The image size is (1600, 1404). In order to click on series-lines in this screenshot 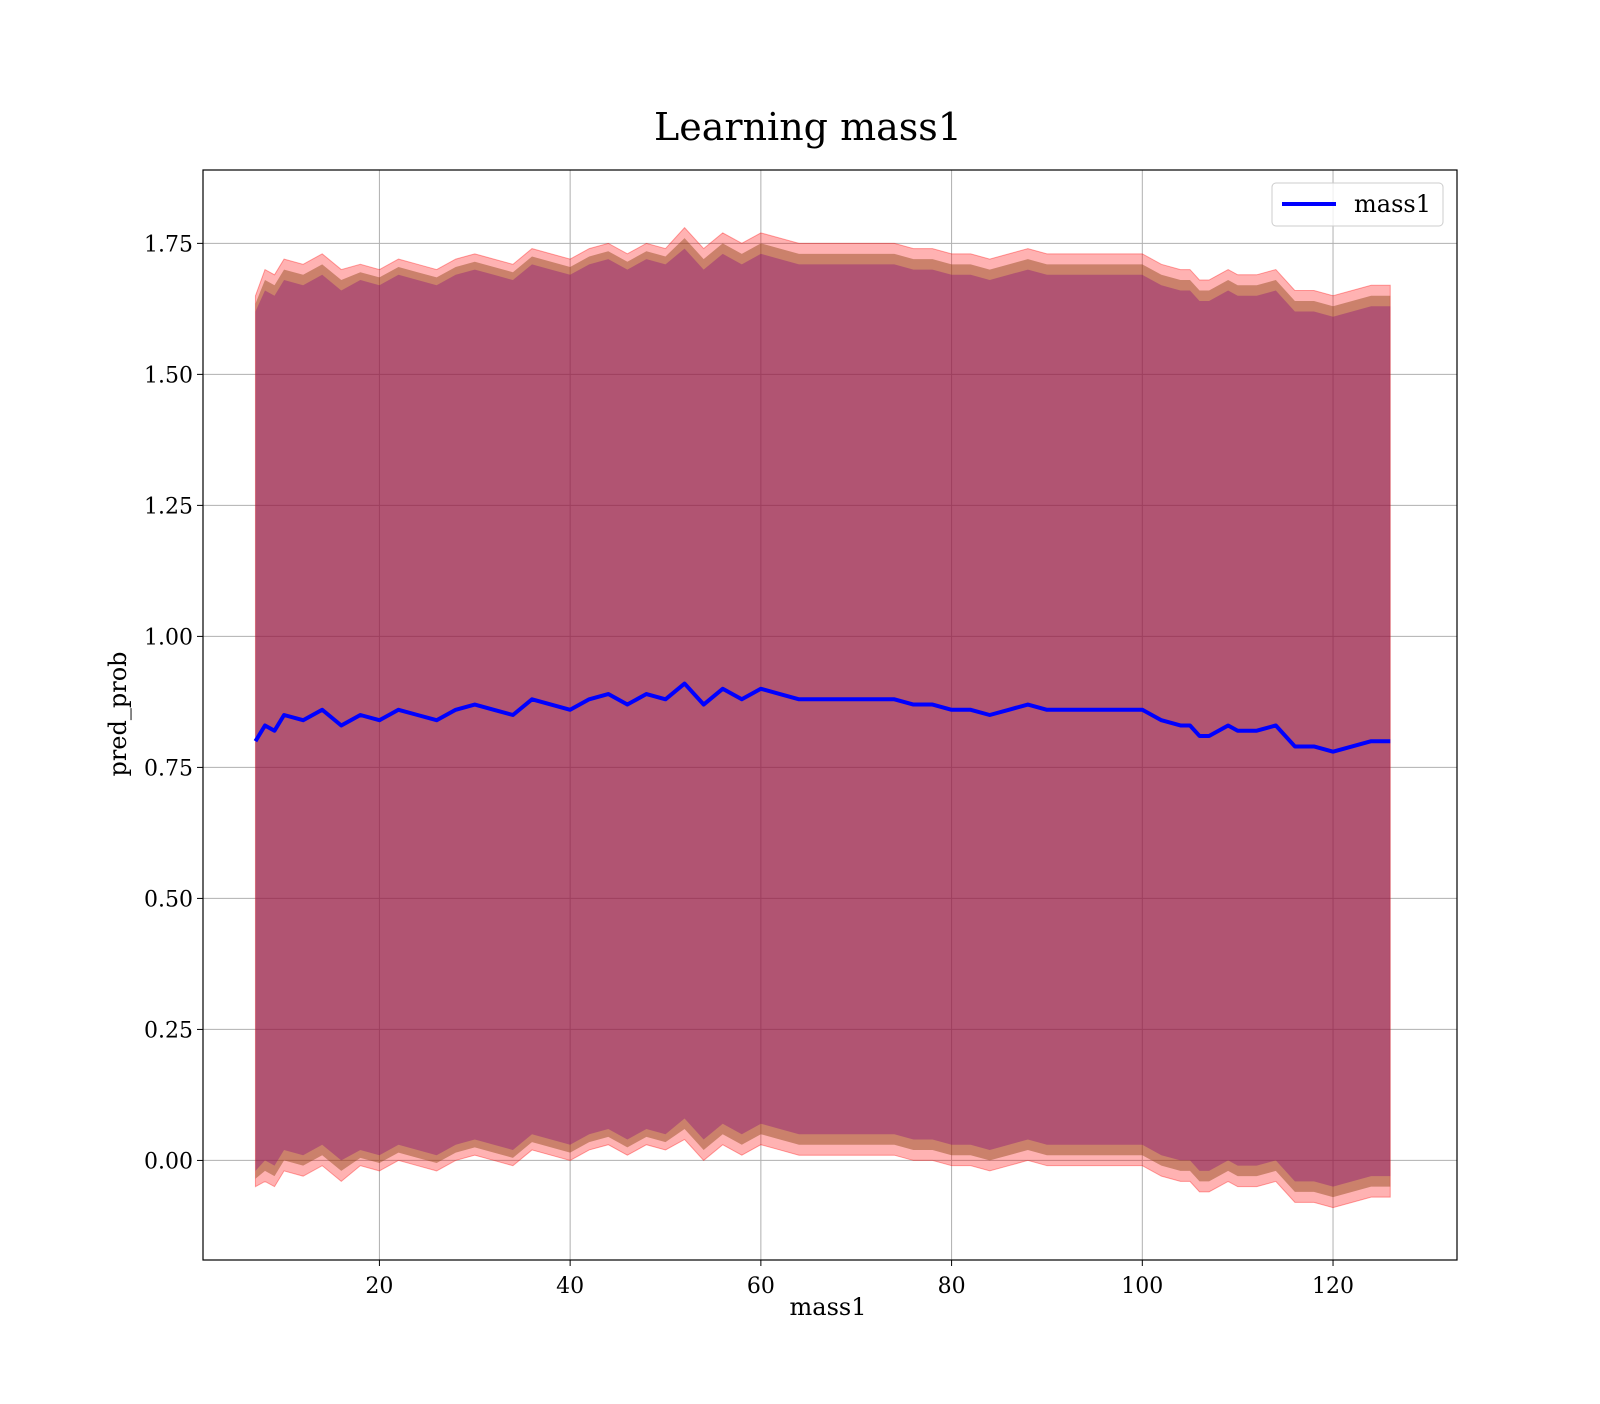, I will do `click(822, 717)`.